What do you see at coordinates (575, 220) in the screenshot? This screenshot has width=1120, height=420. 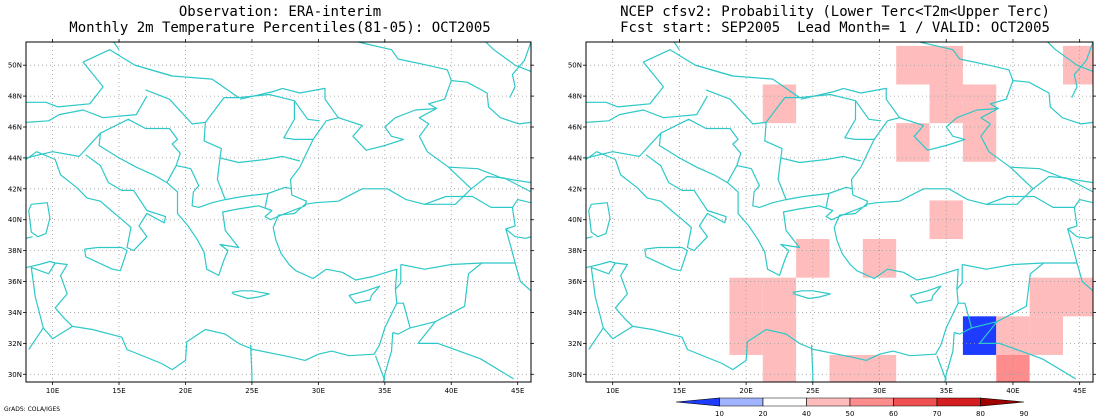 I see `lat-tick-label: 40N` at bounding box center [575, 220].